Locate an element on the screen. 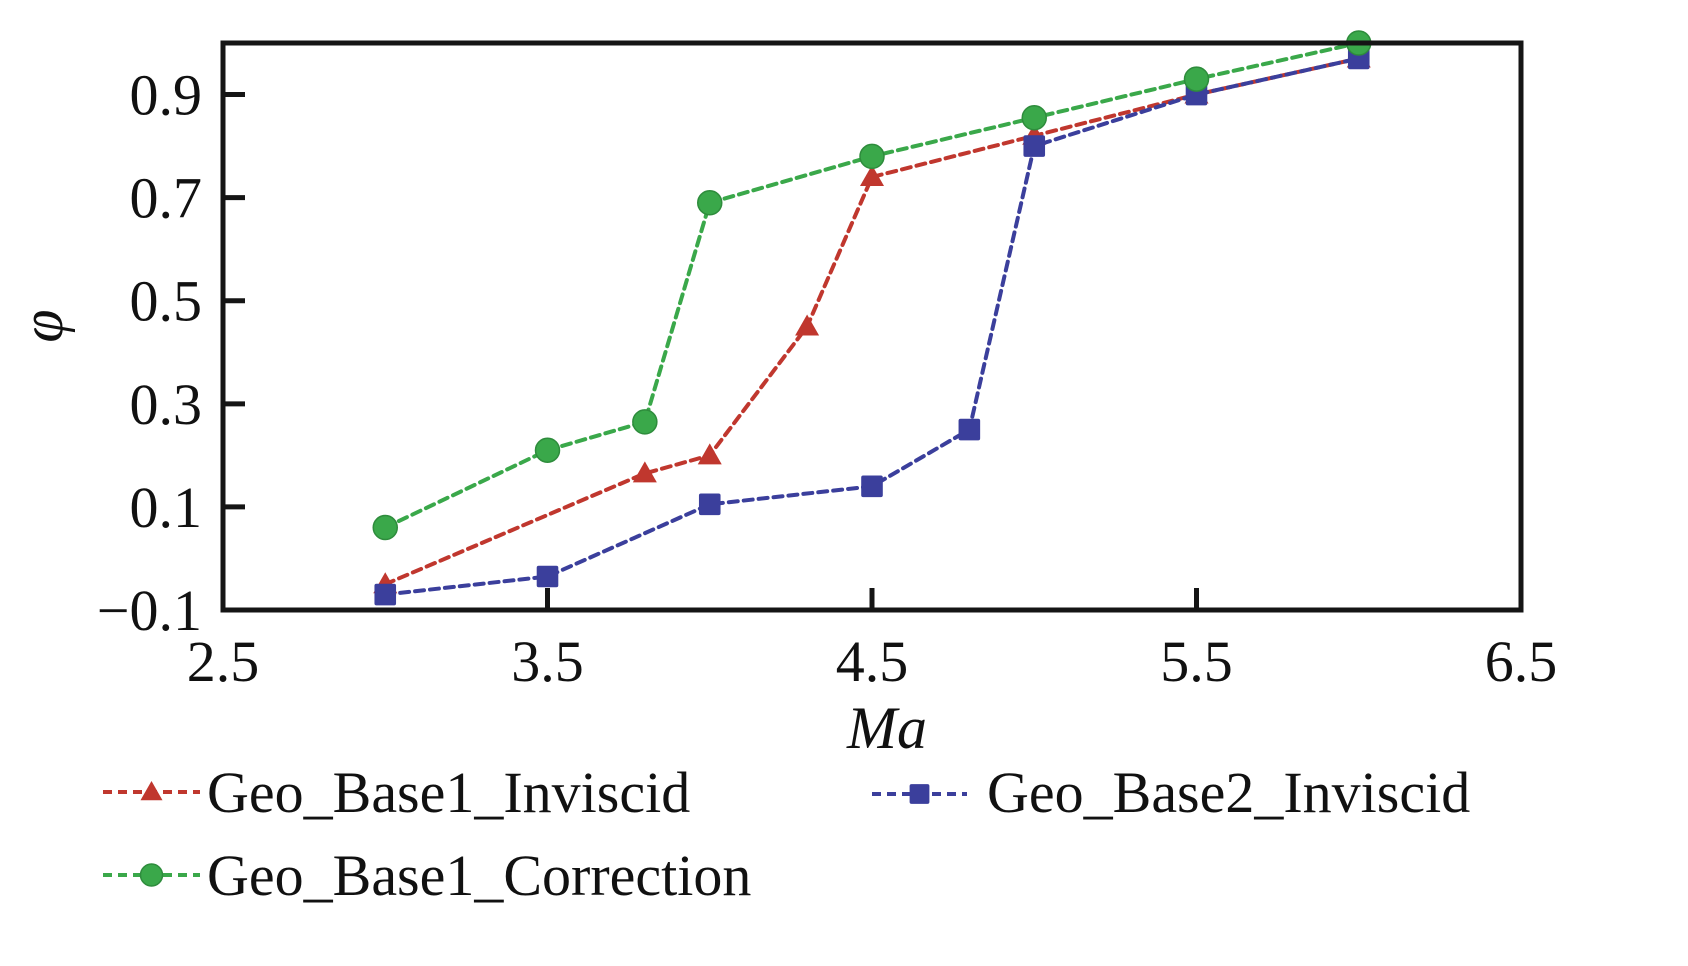 This screenshot has width=1688, height=966. x-tick-label: 2.5 is located at coordinates (223, 661).